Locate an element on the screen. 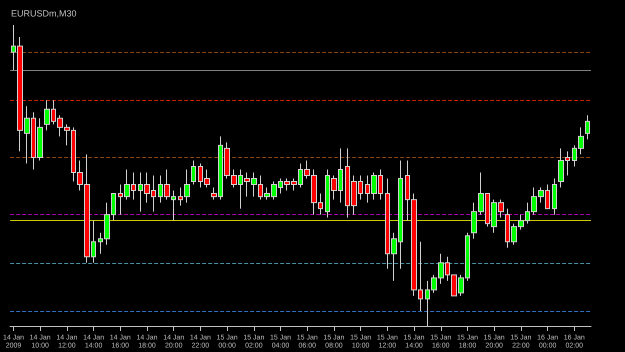  chart-title: EURUSDm,M30 is located at coordinates (44, 13).